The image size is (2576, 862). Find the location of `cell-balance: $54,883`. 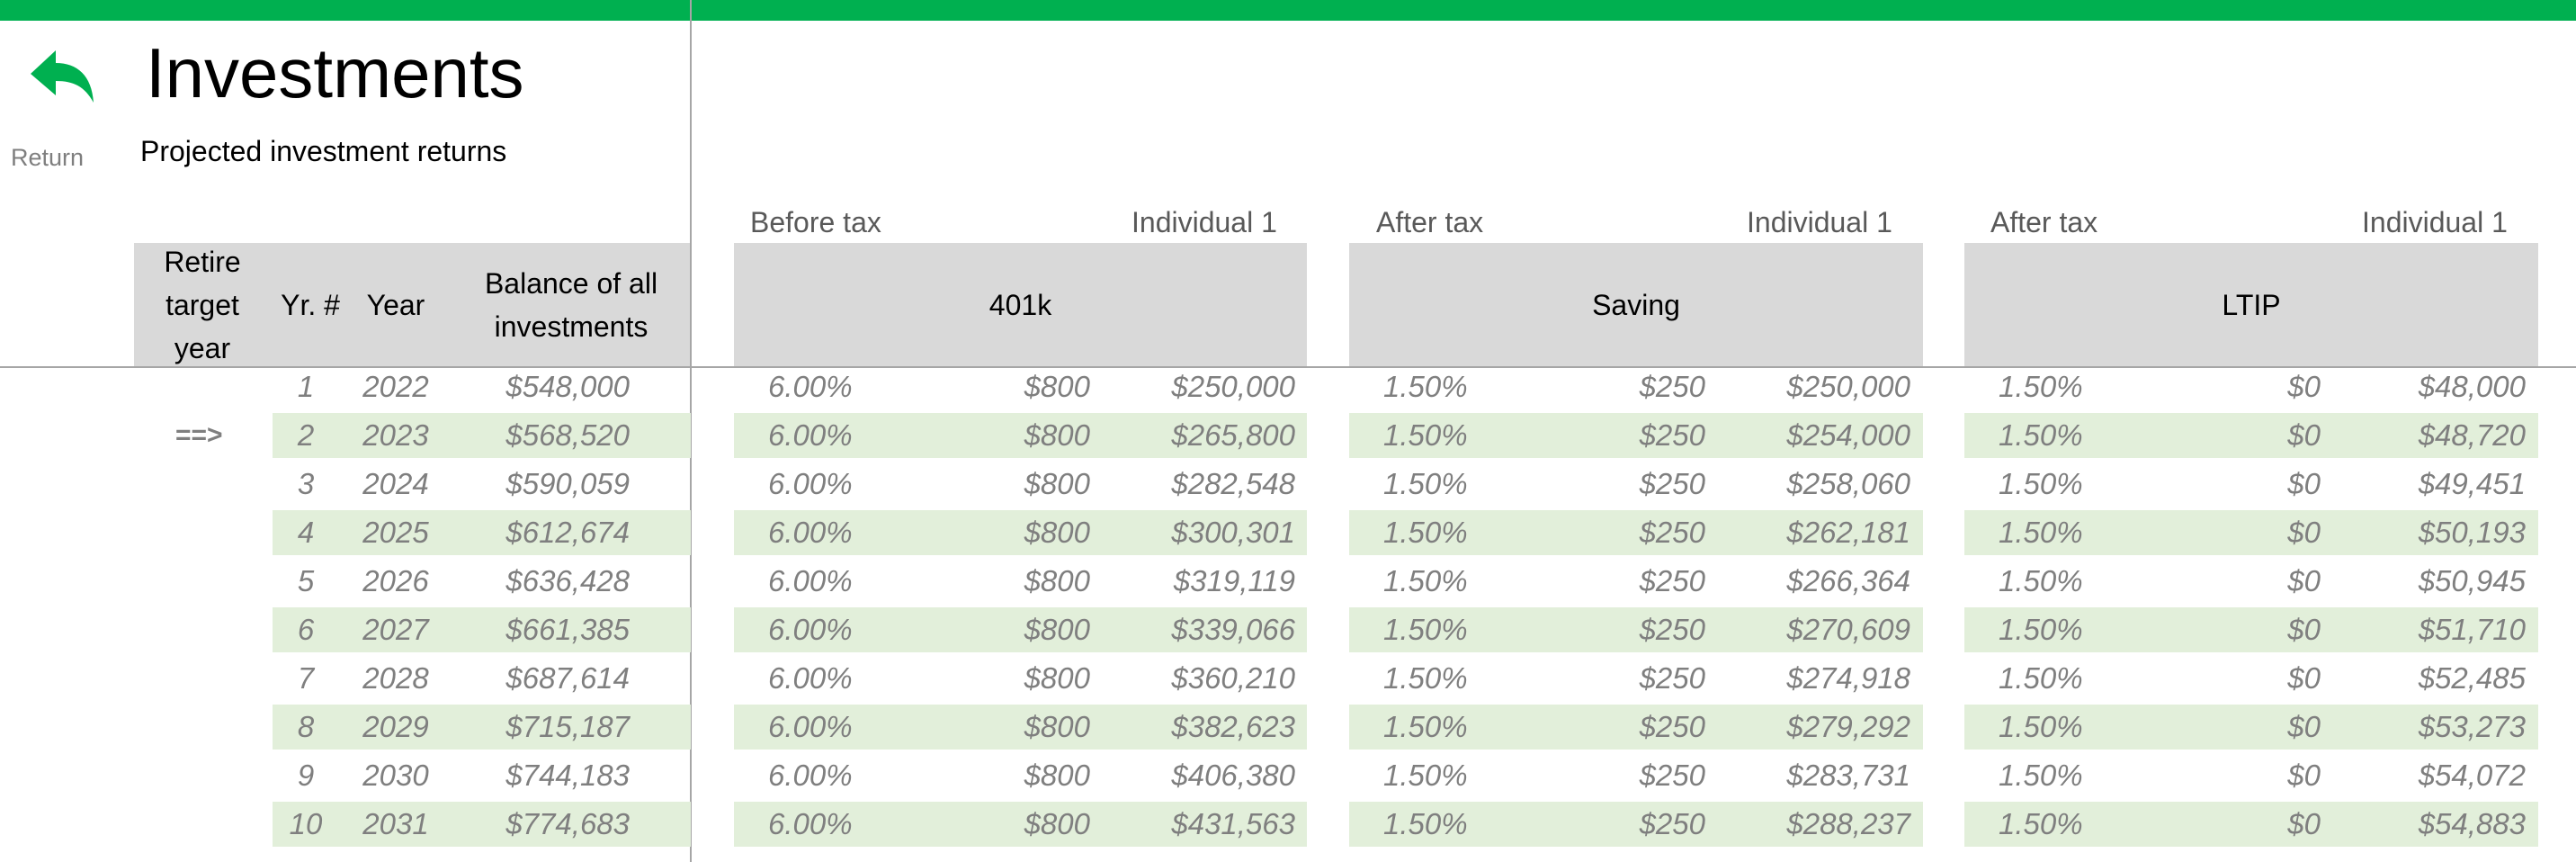

cell-balance: $54,883 is located at coordinates (2472, 823).